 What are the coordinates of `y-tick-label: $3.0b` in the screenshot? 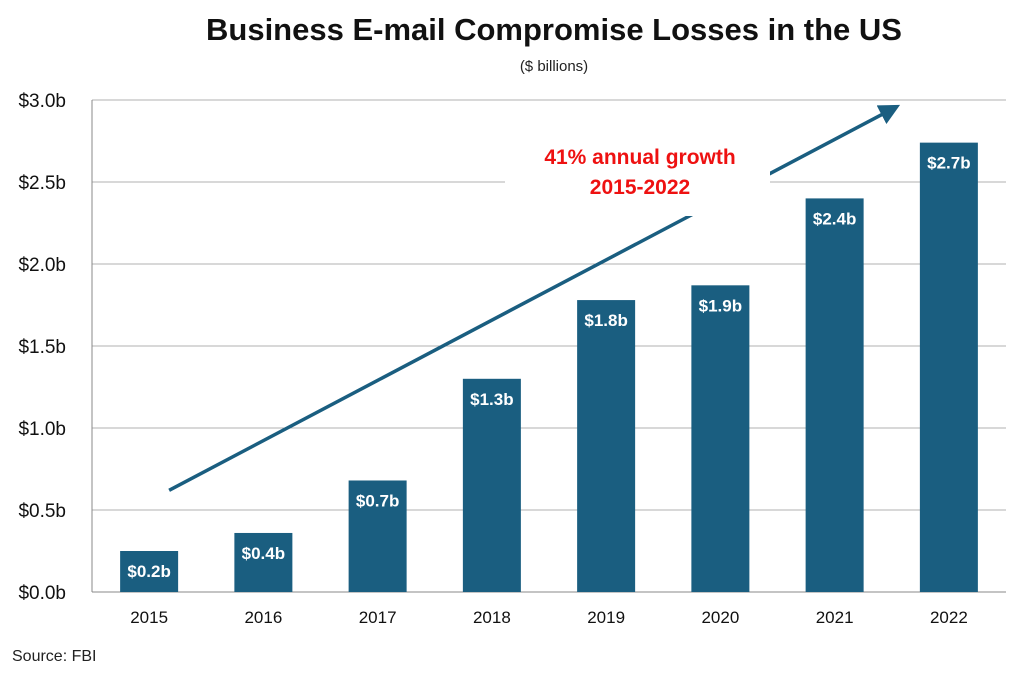 It's located at (42, 101).